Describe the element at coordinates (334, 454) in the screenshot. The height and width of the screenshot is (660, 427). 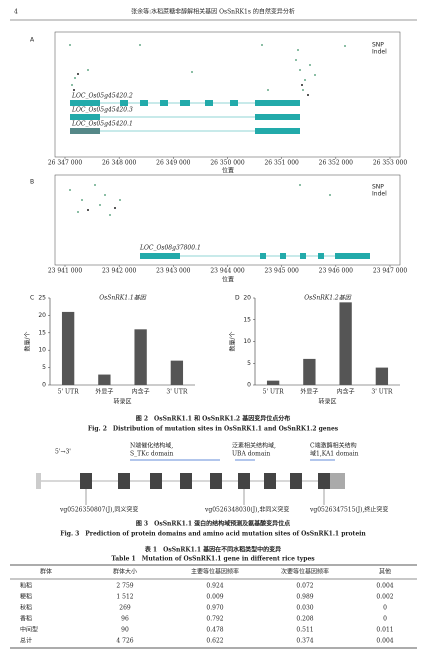
I see `domain-label: 域1,KA1 domain` at that location.